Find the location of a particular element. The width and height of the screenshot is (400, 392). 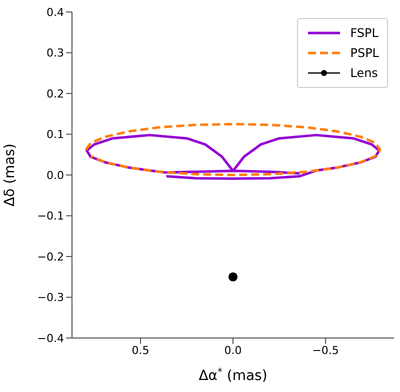

legend-label: FSPL is located at coordinates (364, 33).